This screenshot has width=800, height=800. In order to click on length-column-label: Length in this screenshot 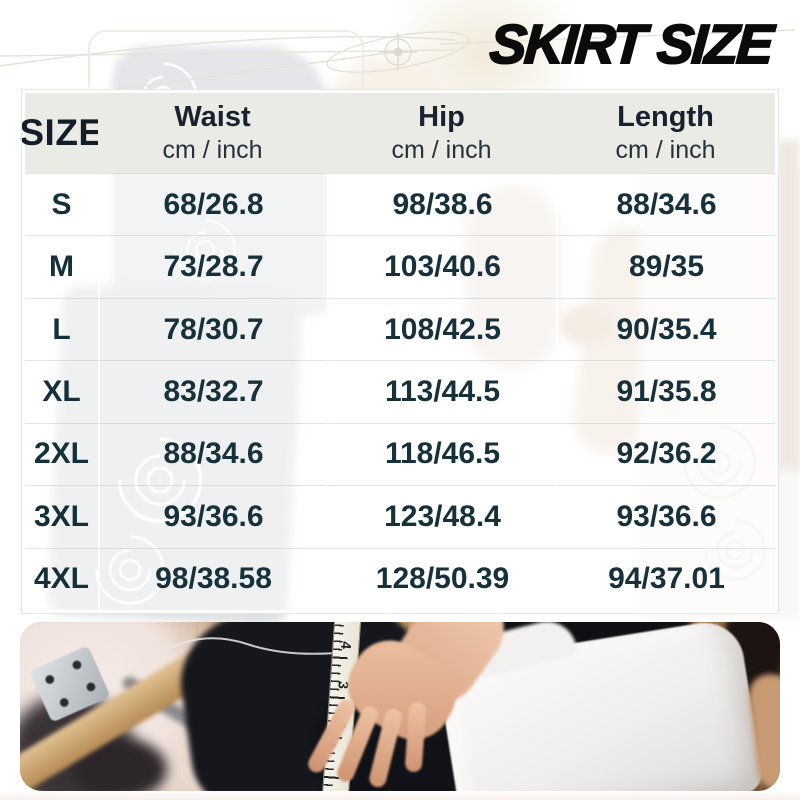, I will do `click(665, 116)`.